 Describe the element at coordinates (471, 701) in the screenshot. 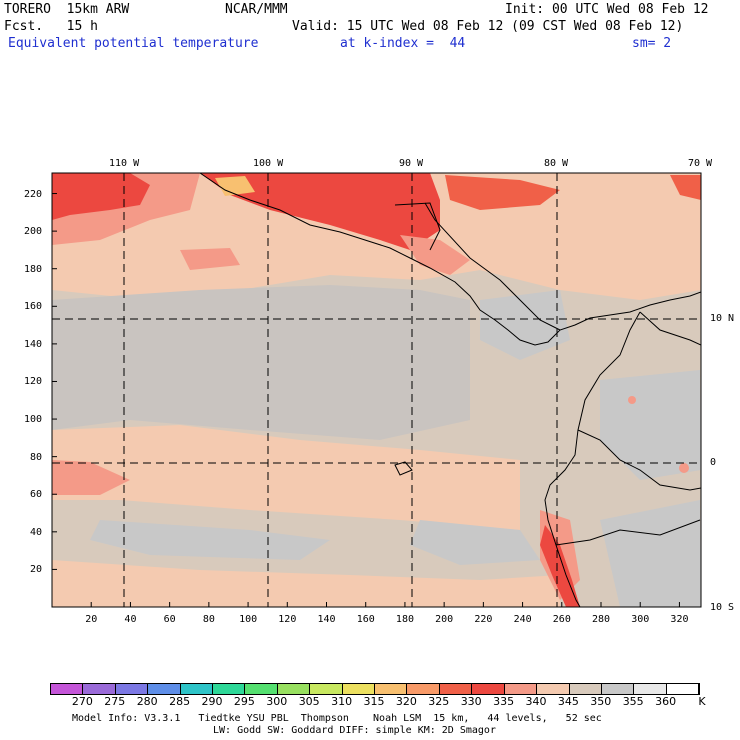

I see `colorbar-label: 330` at that location.